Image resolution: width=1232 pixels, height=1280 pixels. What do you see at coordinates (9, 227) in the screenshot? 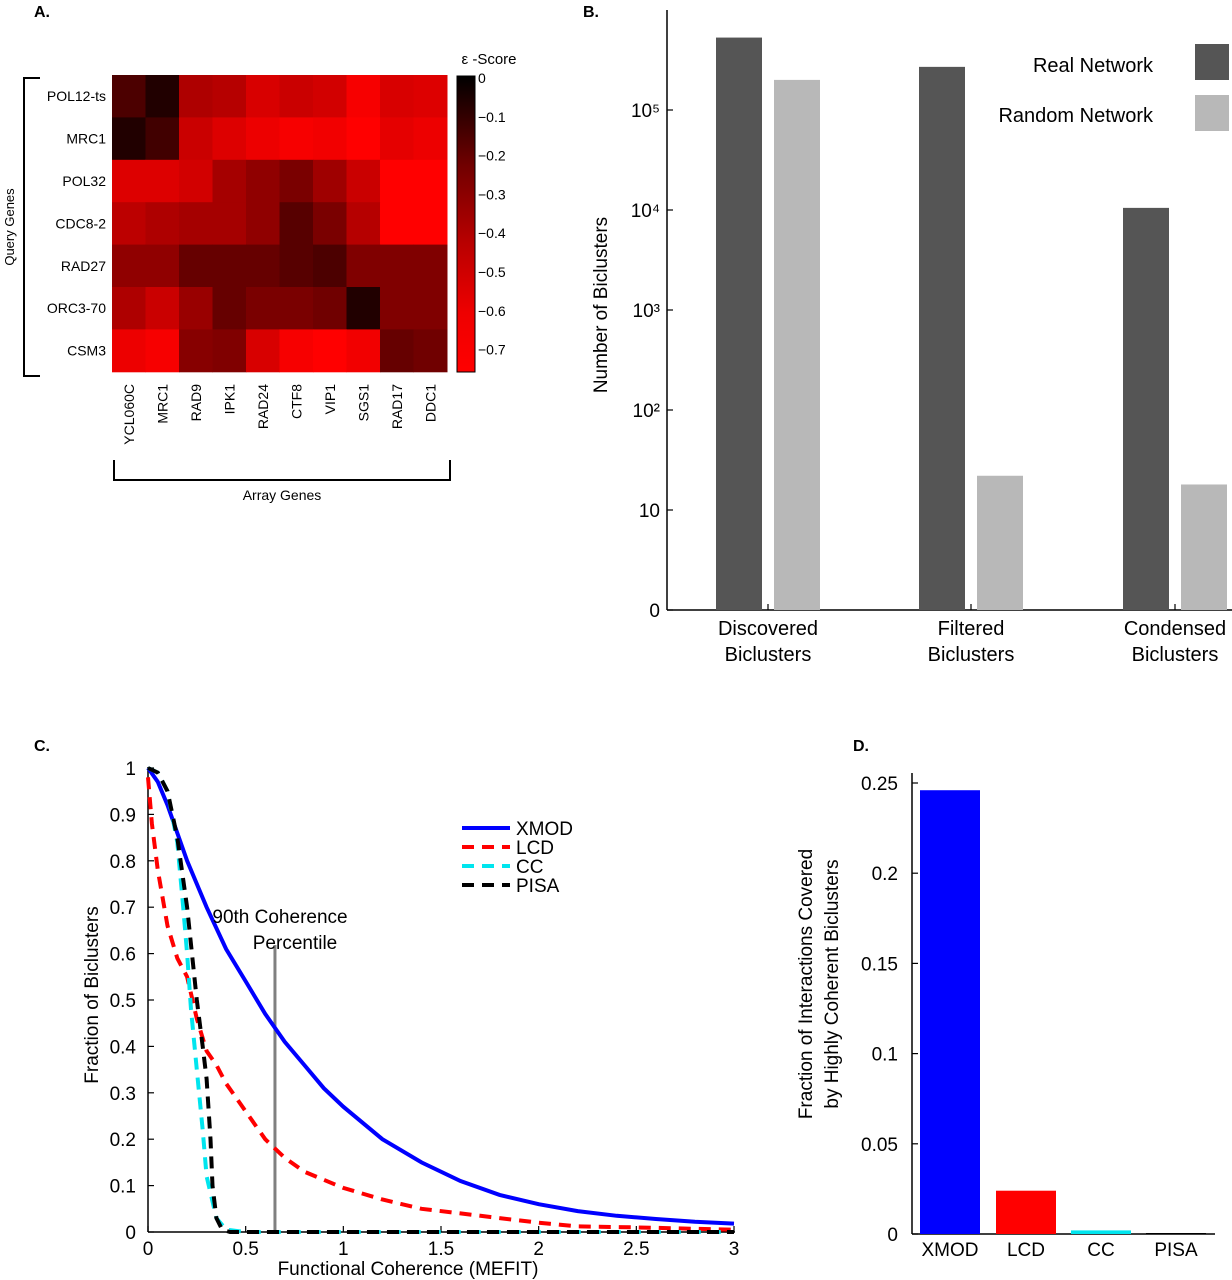
I see `heatmap-ylabel: Query Genes` at bounding box center [9, 227].